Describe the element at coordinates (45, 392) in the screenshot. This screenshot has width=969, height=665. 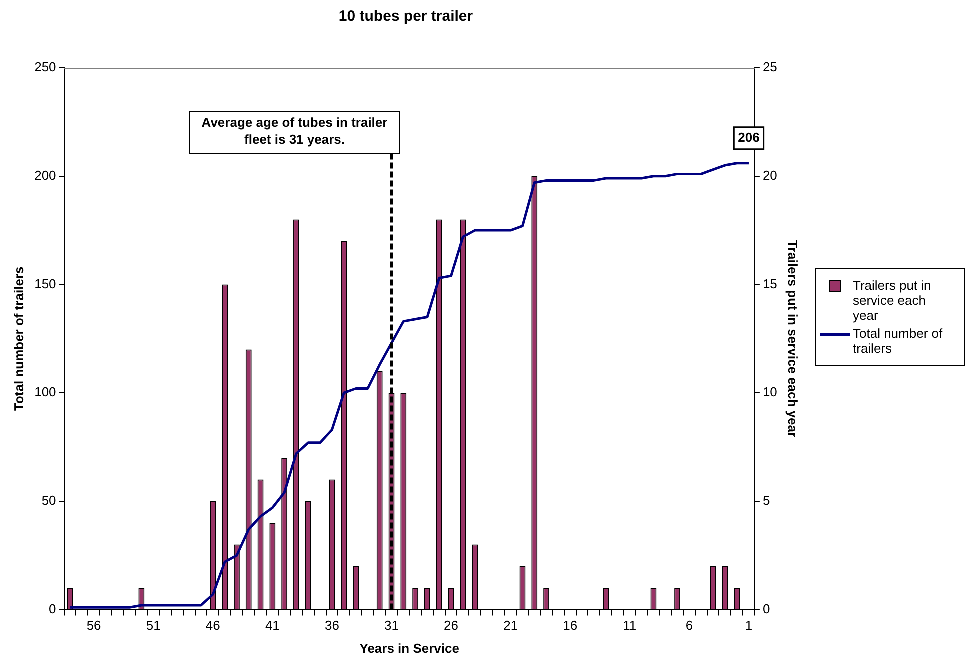
I see `y-tick-label: 100` at that location.